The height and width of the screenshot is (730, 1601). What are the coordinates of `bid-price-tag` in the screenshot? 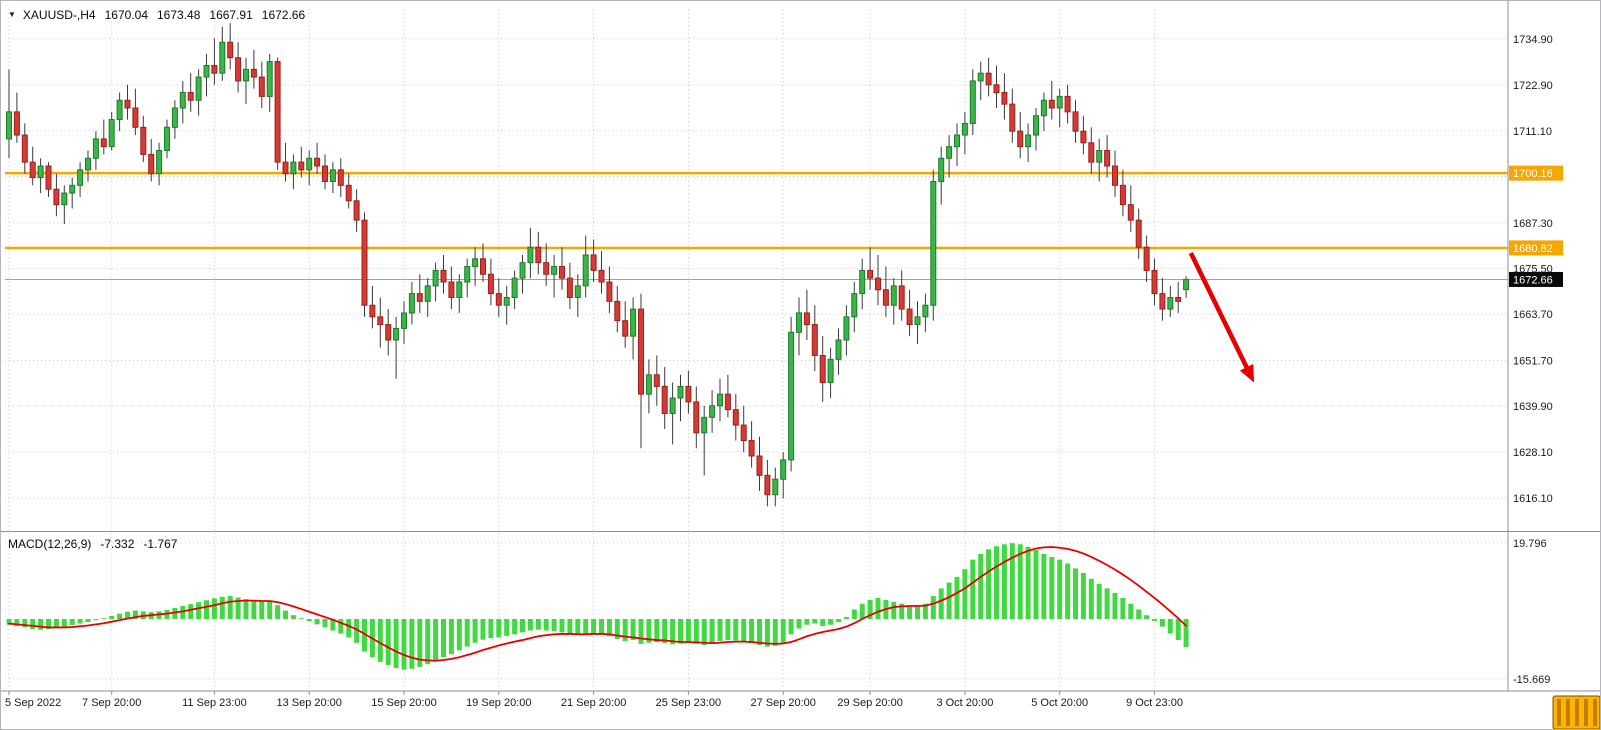 It's located at (1536, 279).